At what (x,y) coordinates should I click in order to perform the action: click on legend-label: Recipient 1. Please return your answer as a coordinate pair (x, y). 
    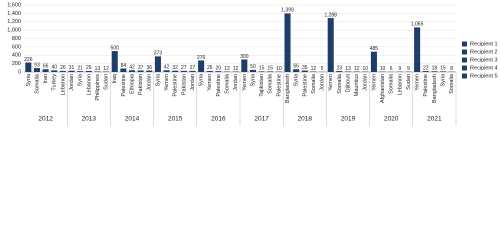
    Looking at the image, I should click on (484, 44).